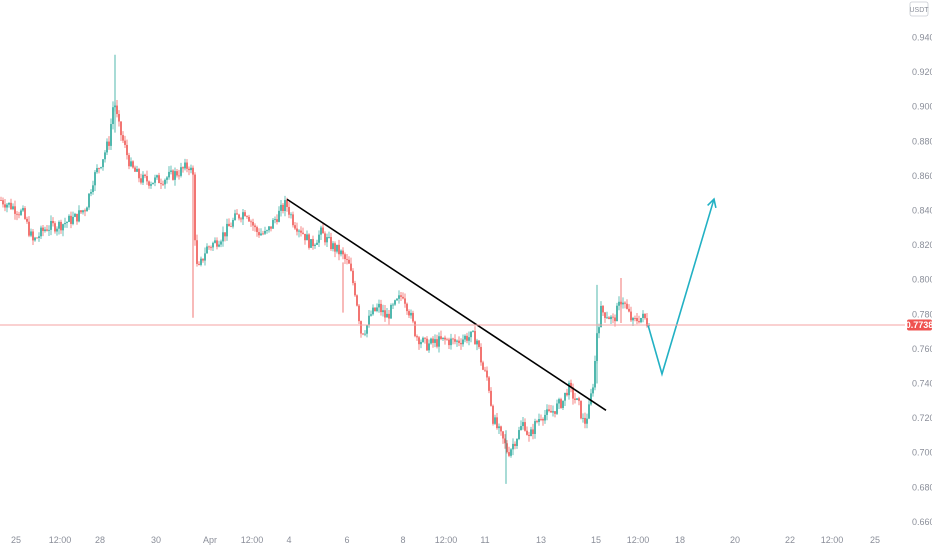 The width and height of the screenshot is (932, 550). Describe the element at coordinates (922, 72) in the screenshot. I see `y-tick-label: 0.9200` at that location.